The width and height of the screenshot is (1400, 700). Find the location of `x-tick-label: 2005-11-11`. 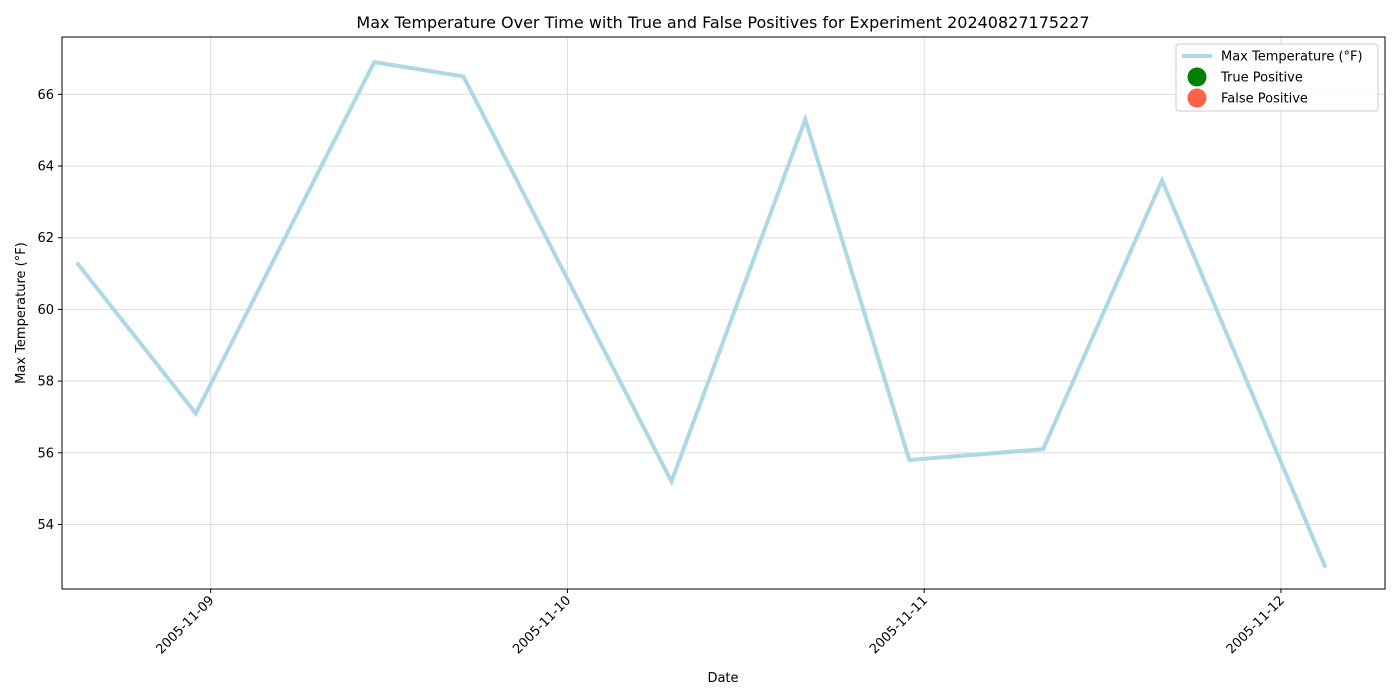

x-tick-label: 2005-11-11 is located at coordinates (899, 625).